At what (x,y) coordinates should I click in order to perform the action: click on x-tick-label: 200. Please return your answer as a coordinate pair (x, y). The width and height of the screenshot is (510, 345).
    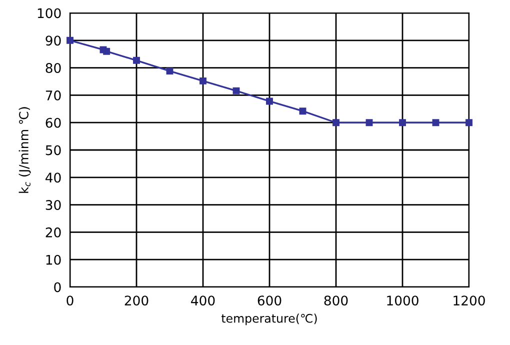
    Looking at the image, I should click on (136, 301).